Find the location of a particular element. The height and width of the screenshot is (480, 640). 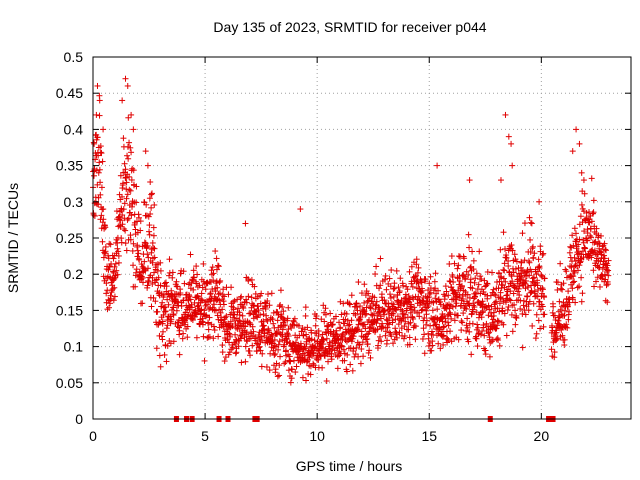

x-tick-label: 0 is located at coordinates (93, 436).